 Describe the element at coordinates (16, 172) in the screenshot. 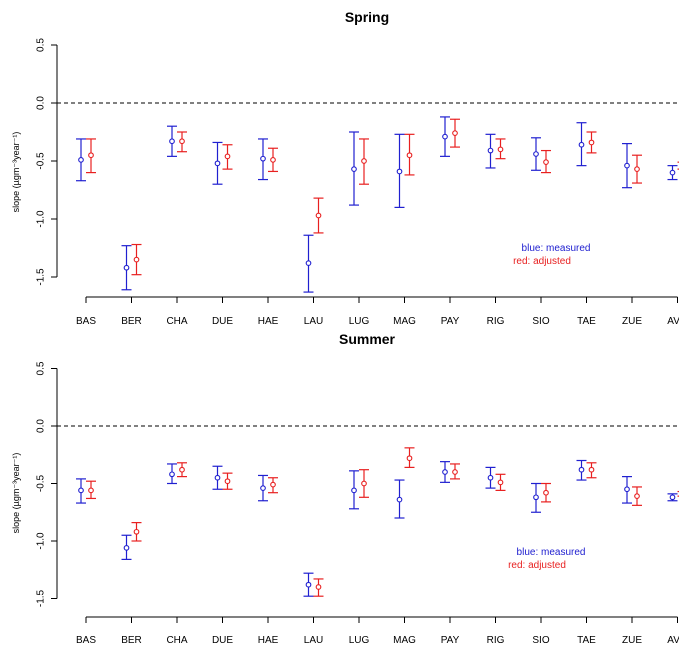

I see `y-axis-label-spring: slope (µgm⁻³year⁻¹)` at that location.